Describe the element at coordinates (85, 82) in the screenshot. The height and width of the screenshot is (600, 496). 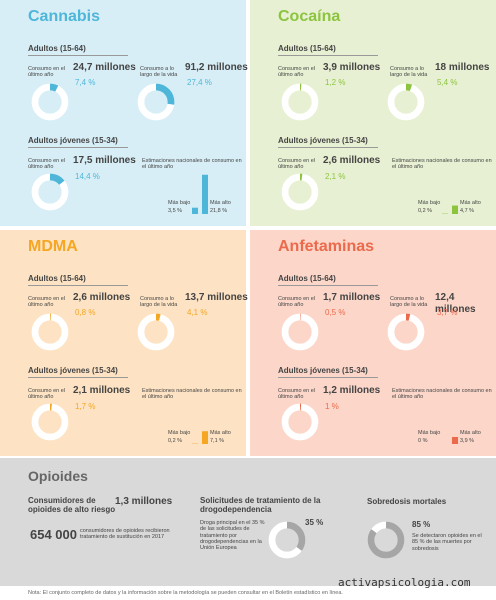
I see `item-pct: 7,4 %` at that location.